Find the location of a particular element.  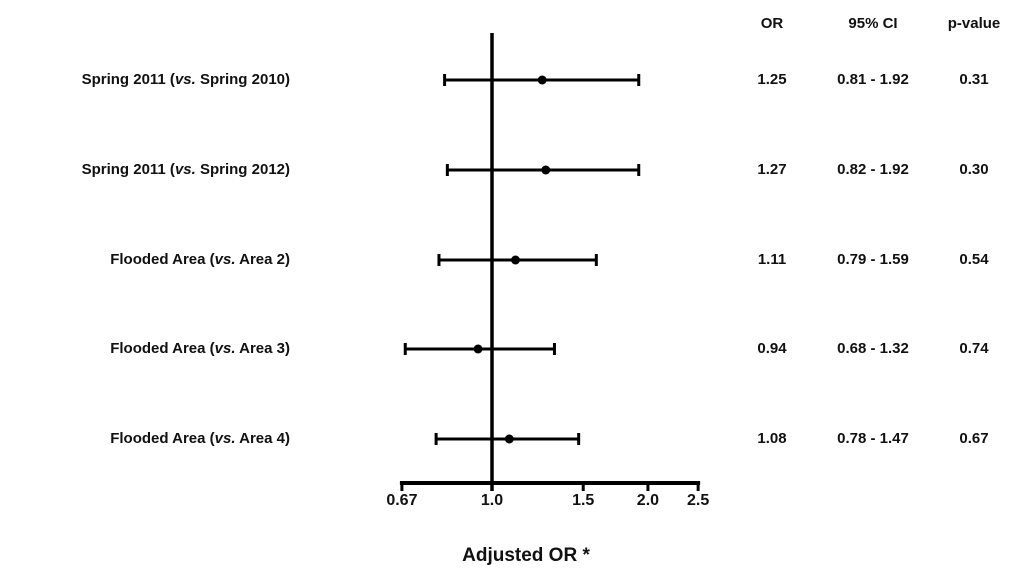

x-axis-tick-label: 1.0 is located at coordinates (492, 500).